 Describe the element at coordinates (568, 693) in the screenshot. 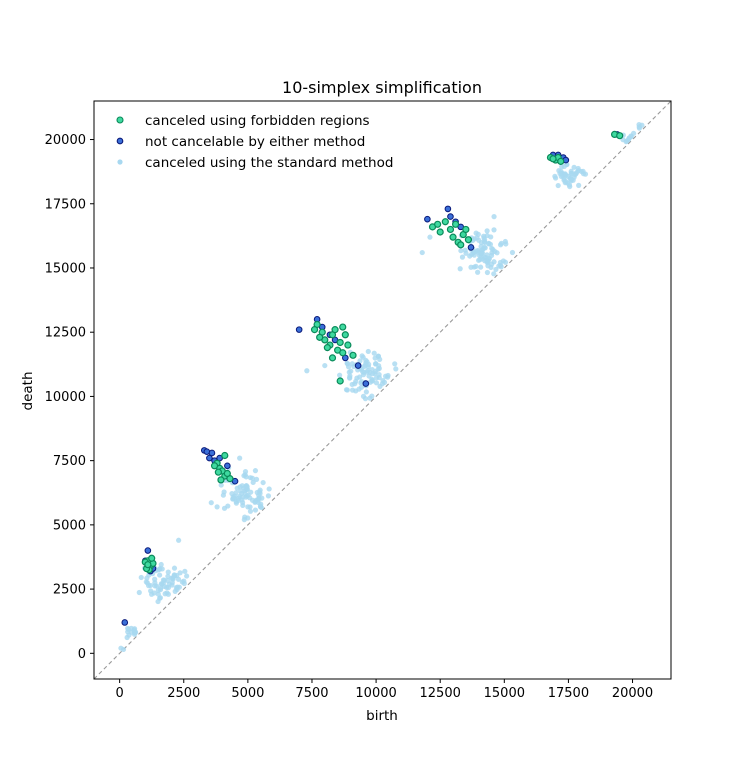

I see `x-tick-label: 17500` at that location.